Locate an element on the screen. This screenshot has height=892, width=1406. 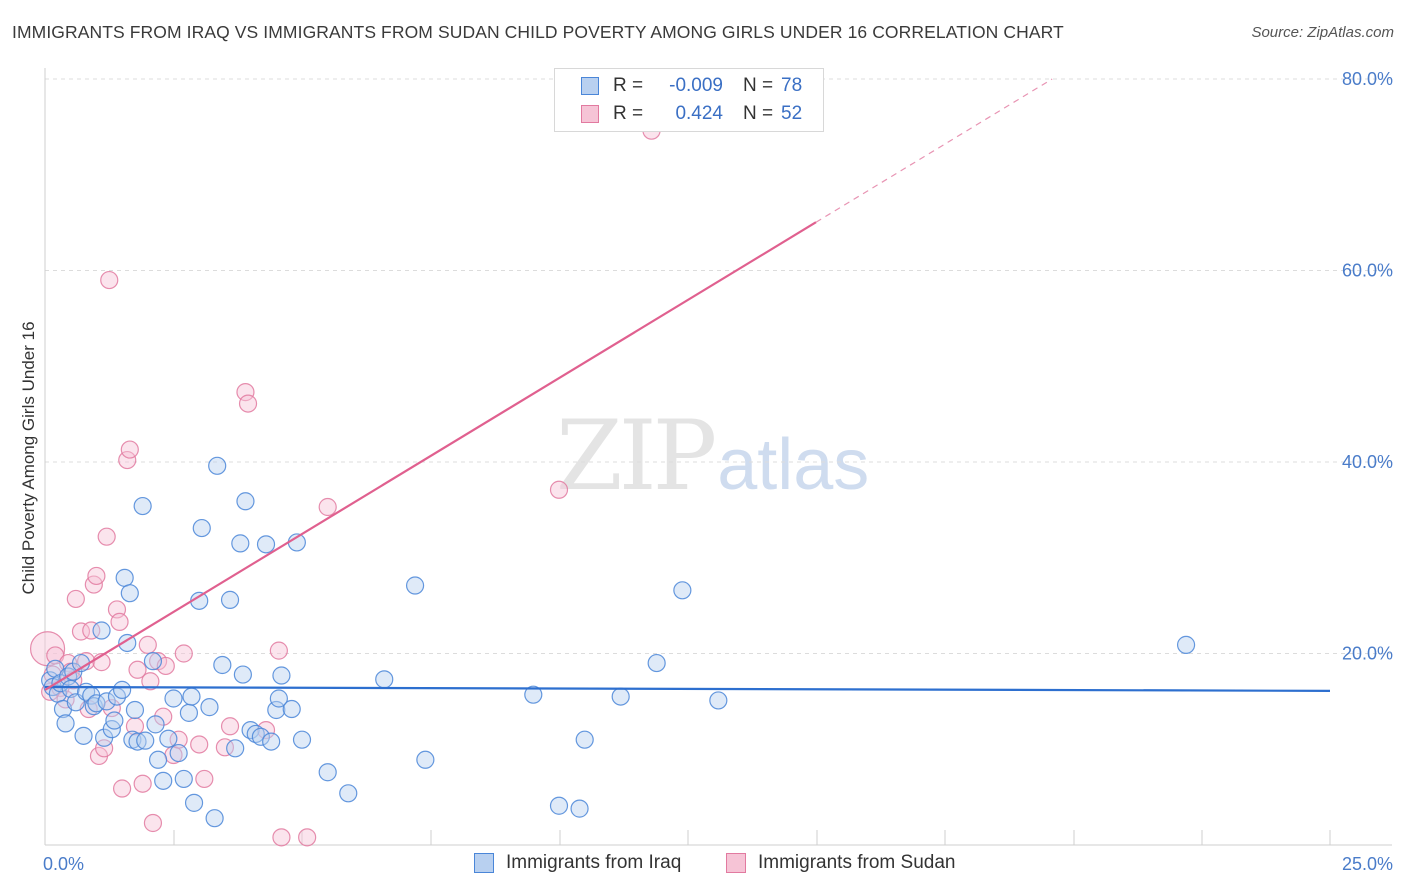
watermark-zip: ZIP is located at coordinates (636, 456).